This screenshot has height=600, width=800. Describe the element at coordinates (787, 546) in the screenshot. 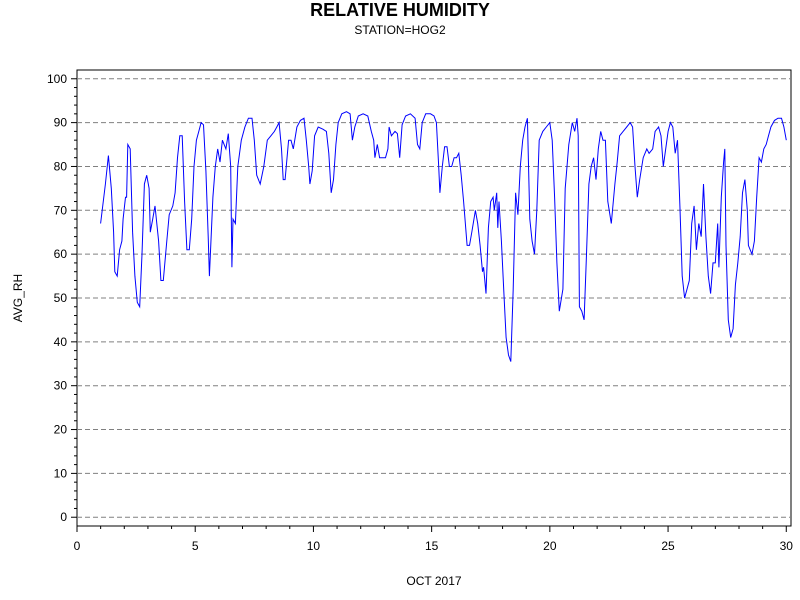

I see `x-tick-label: 30` at that location.